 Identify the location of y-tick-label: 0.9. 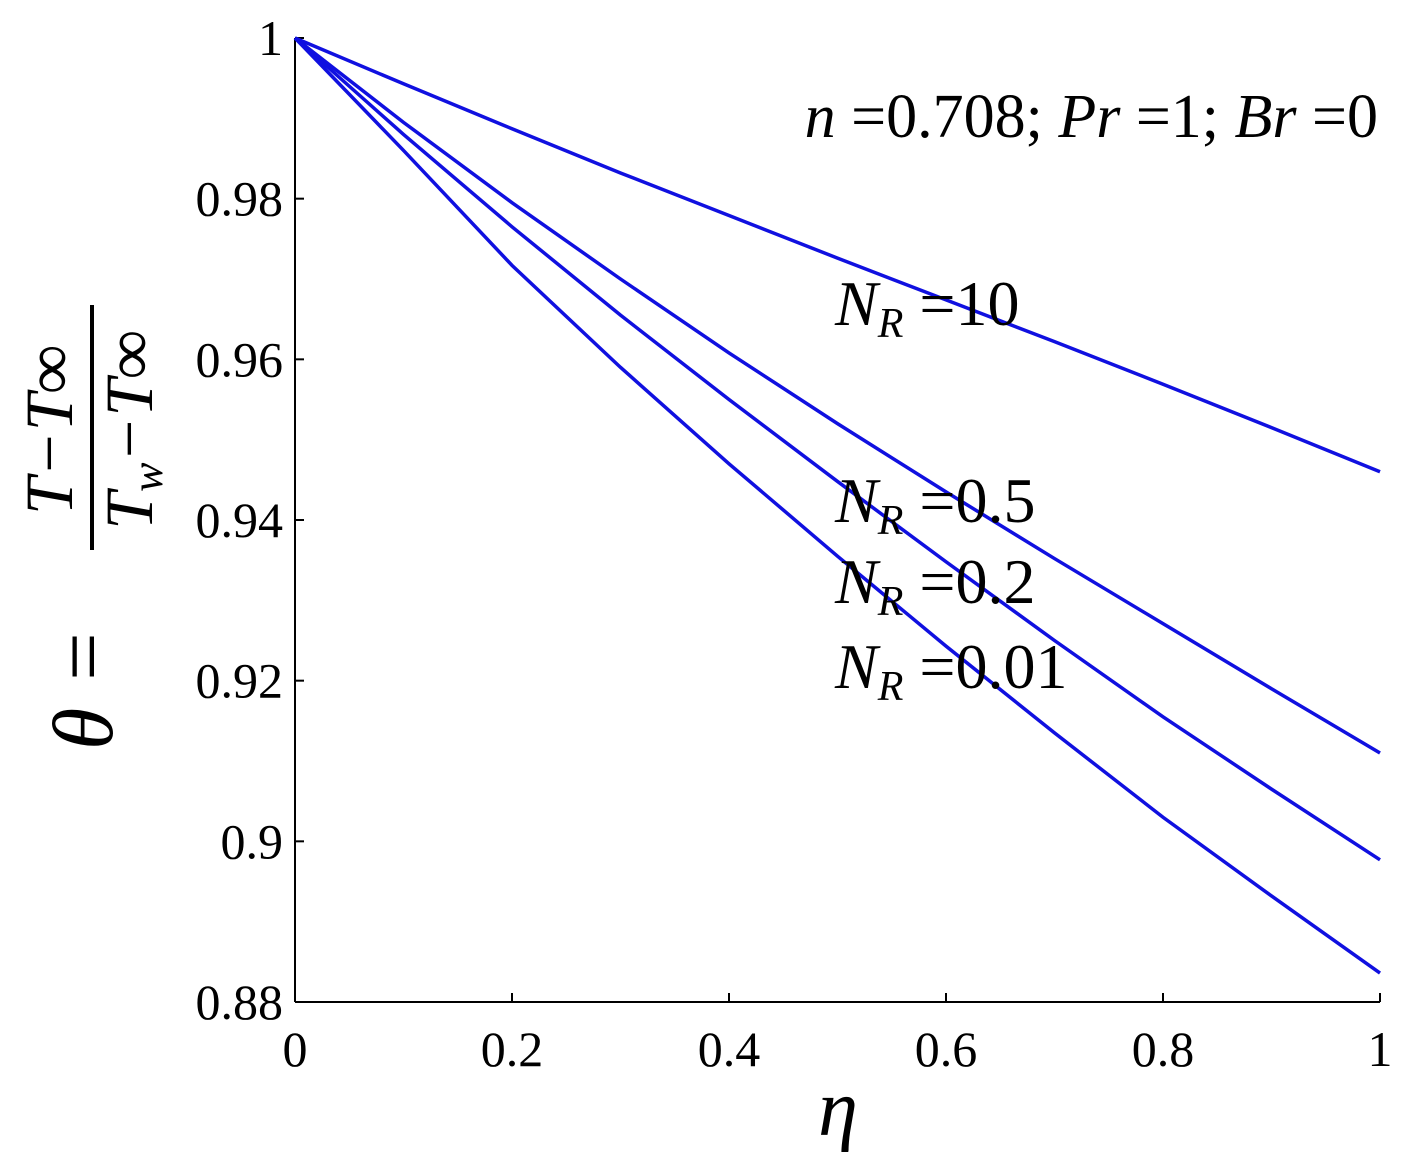
(252, 841).